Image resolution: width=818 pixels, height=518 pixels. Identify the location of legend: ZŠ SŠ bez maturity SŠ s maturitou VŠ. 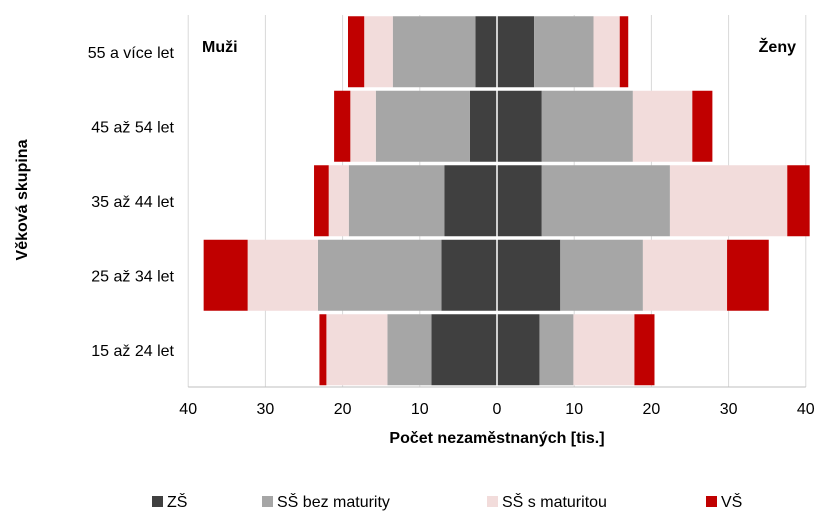
(447, 501).